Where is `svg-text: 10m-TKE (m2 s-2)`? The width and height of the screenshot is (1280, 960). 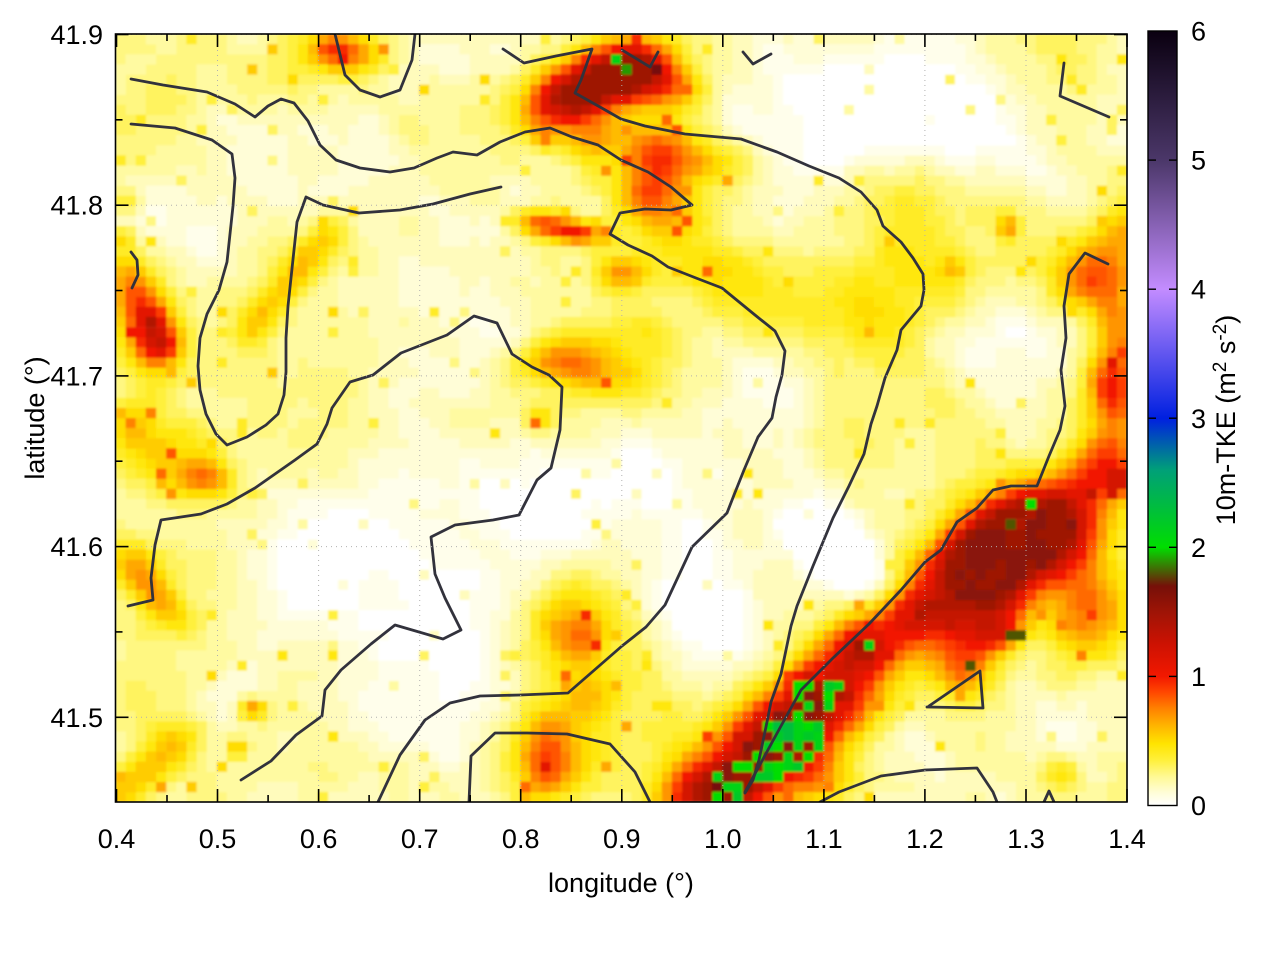 svg-text: 10m-TKE (m2 s-2) is located at coordinates (1225, 420).